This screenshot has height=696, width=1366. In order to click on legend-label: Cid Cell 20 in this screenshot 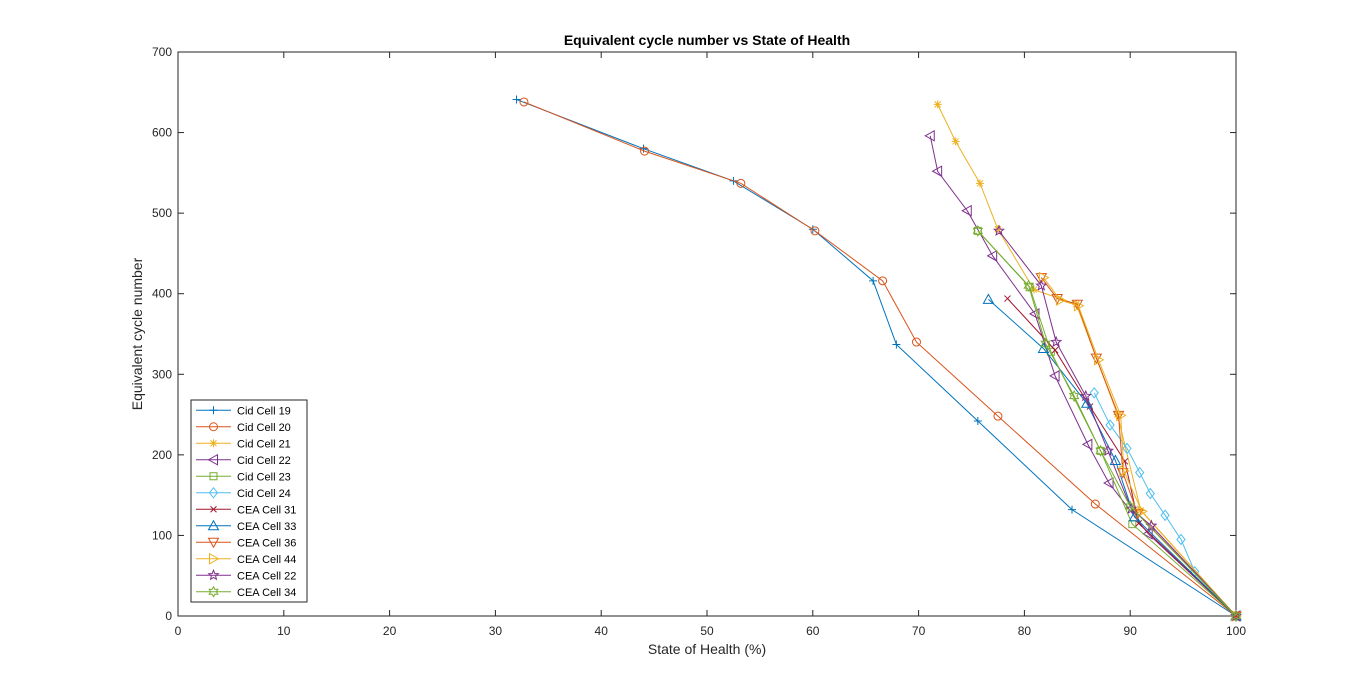, I will do `click(264, 428)`.